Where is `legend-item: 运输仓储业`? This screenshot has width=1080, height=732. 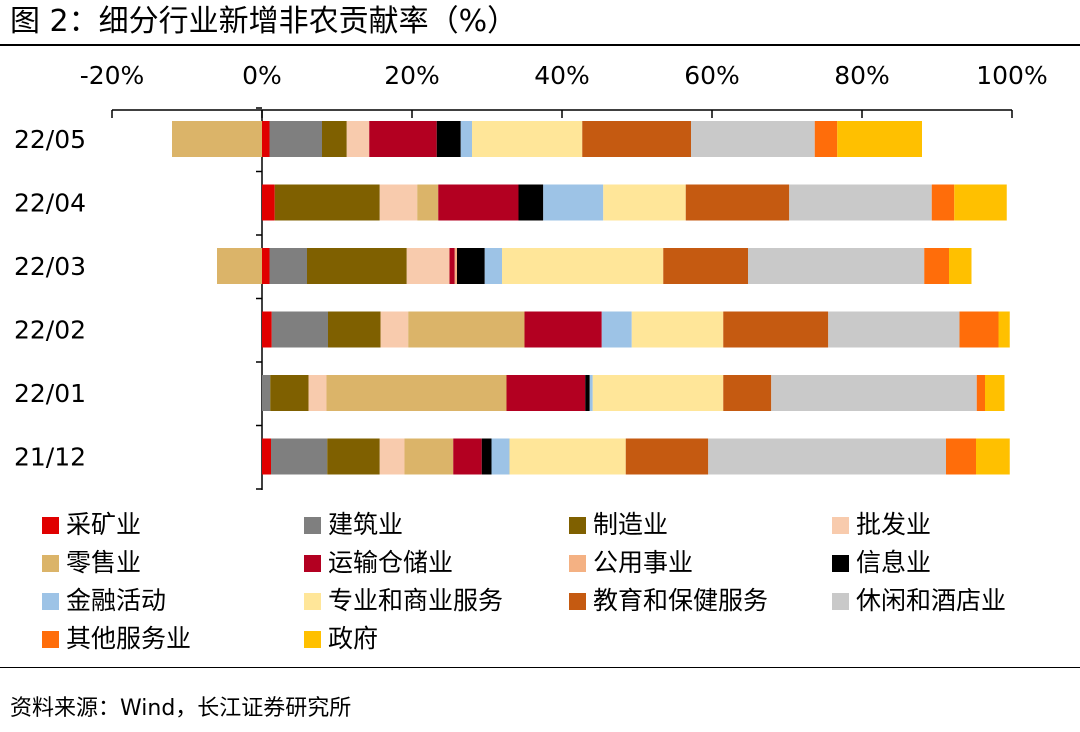 legend-item: 运输仓储业 is located at coordinates (378, 563).